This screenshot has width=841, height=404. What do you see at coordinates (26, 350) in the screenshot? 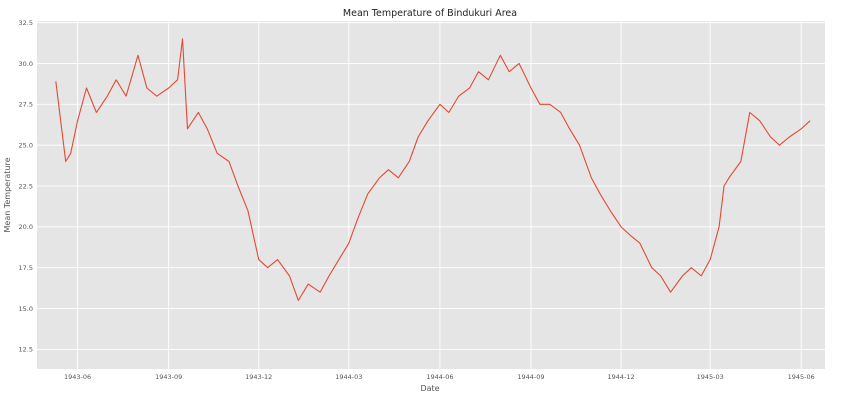
I see `y-tick-label: 12.5` at bounding box center [26, 350].